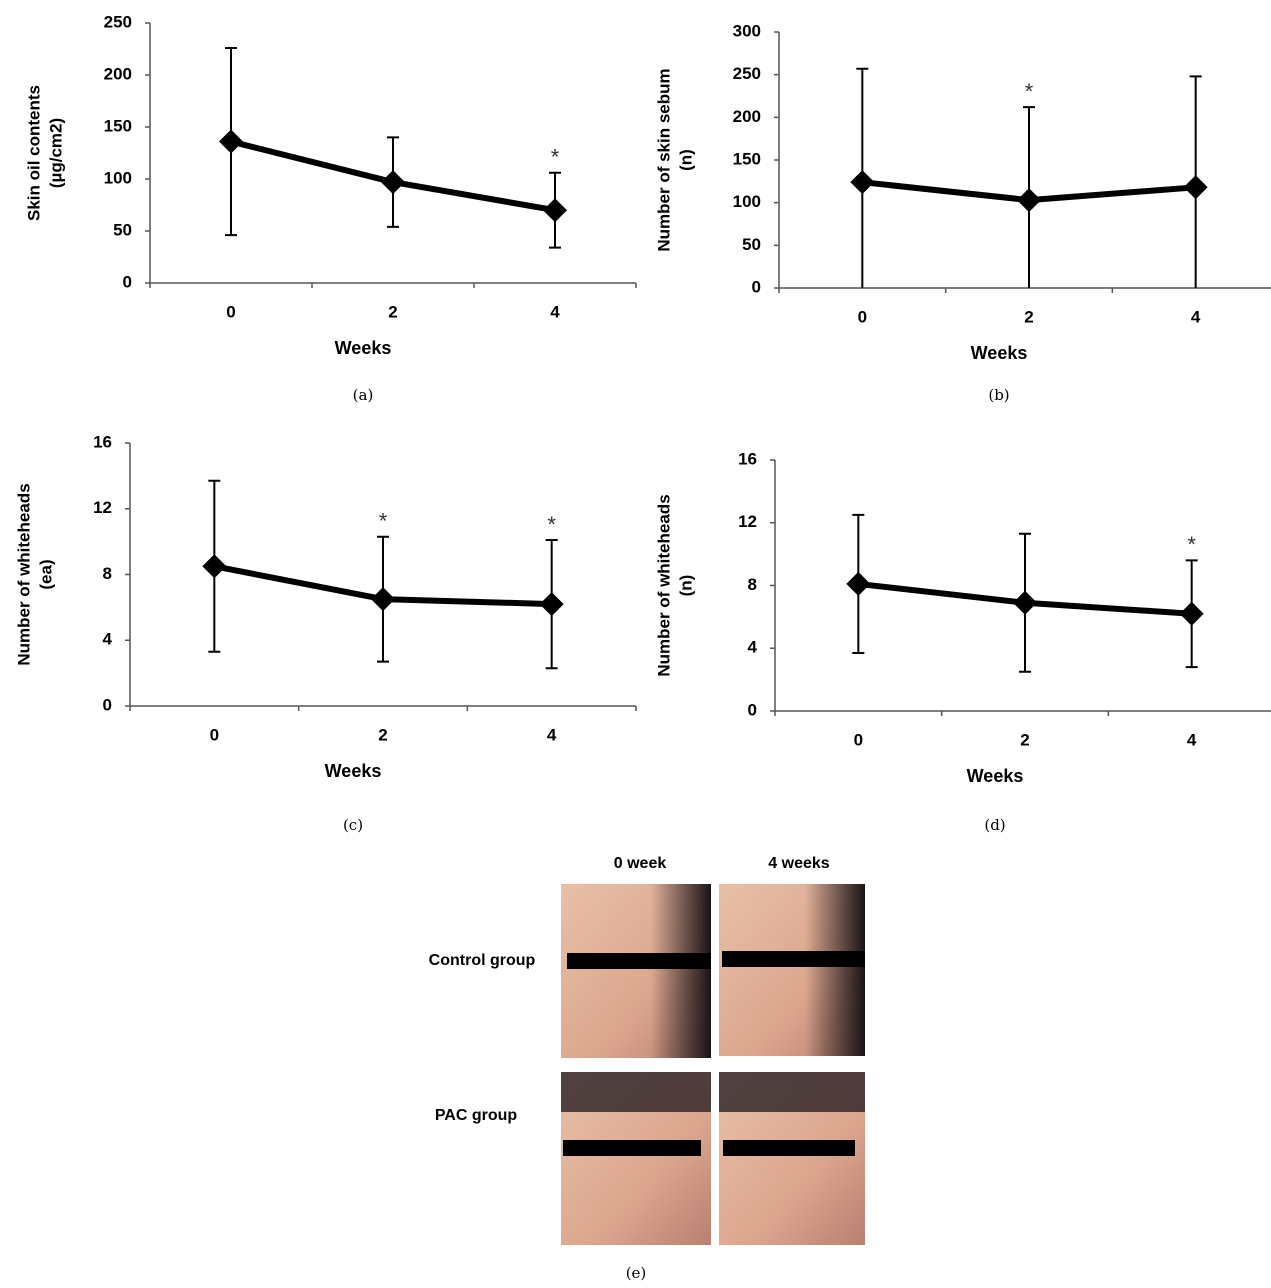 The image size is (1271, 1288). Describe the element at coordinates (663, 159) in the screenshot. I see `y-axis-label: Number of skin sebum` at that location.